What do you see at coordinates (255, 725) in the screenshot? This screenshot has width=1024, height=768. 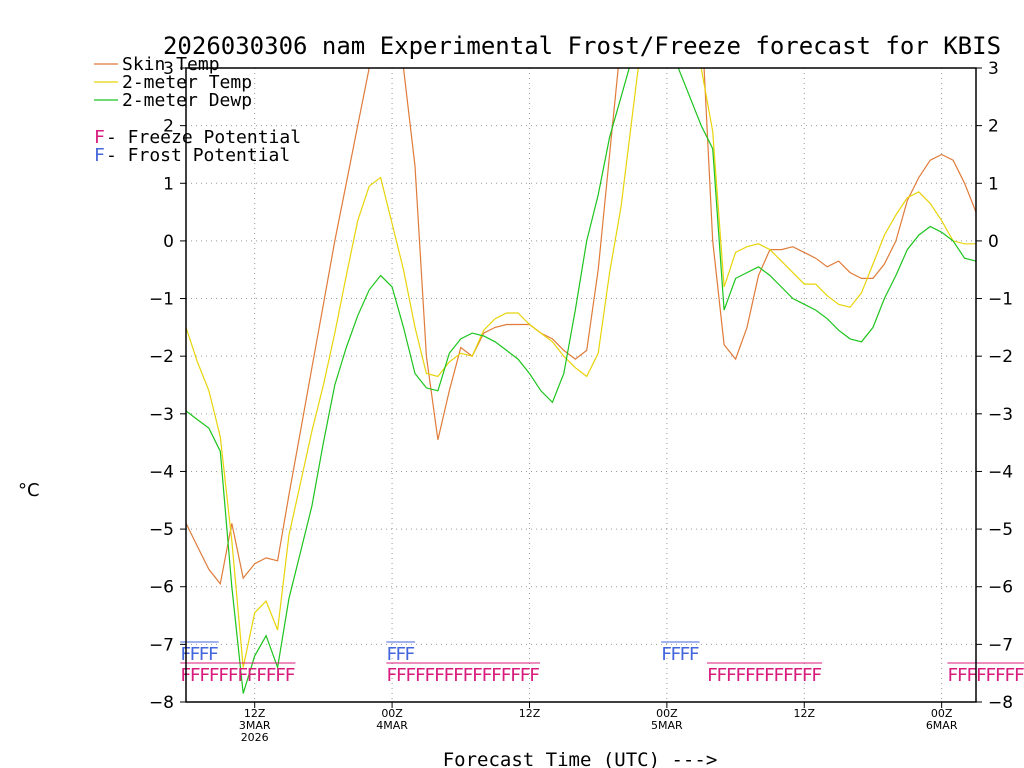 I see `x-tick-label: 3MAR` at bounding box center [255, 725].